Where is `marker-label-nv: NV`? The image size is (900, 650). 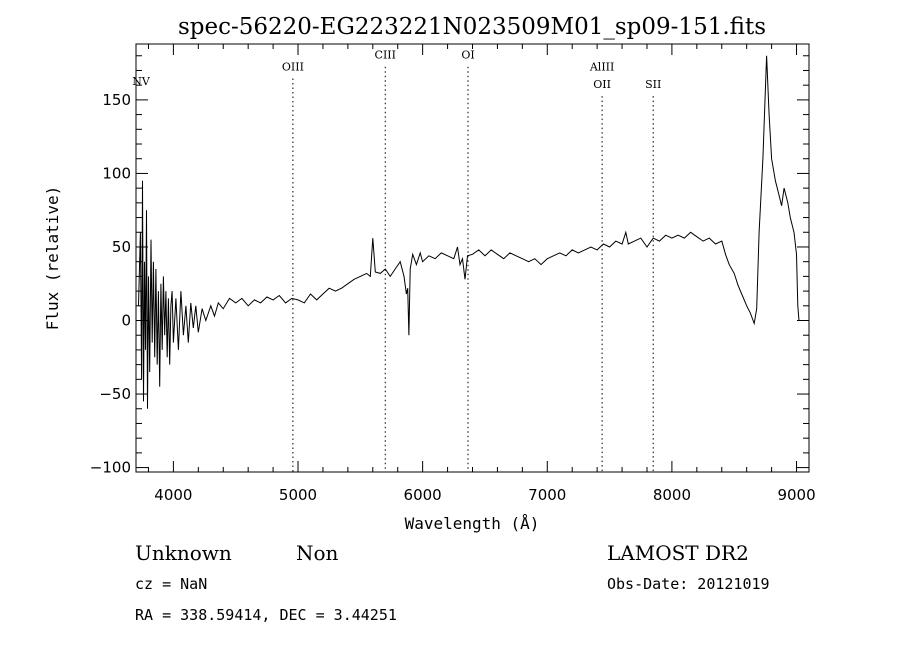
marker-label-nv: NV is located at coordinates (141, 81).